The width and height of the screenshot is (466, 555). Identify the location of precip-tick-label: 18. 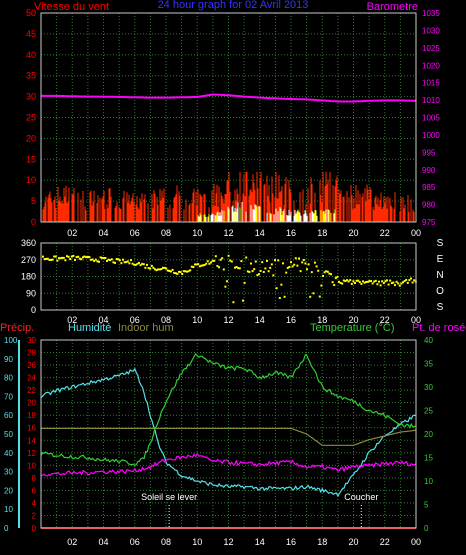
(31, 415).